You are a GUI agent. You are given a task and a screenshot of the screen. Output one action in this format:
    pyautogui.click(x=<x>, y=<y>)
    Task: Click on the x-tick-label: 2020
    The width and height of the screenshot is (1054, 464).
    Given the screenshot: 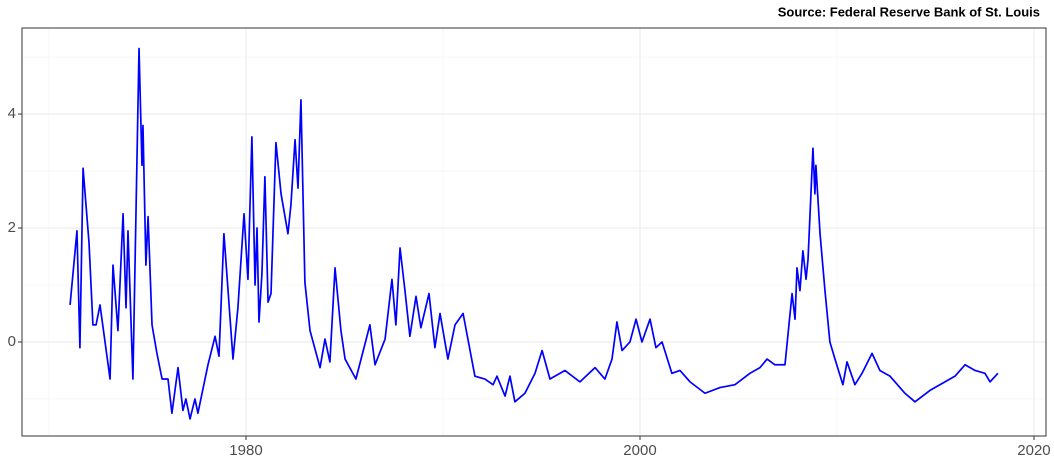 What is the action you would take?
    pyautogui.click(x=1033, y=450)
    